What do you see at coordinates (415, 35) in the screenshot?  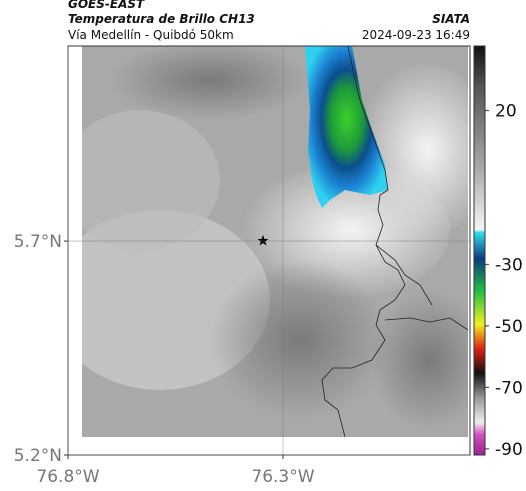 I see `timestamp: 2024-09-23 16:49` at bounding box center [415, 35].